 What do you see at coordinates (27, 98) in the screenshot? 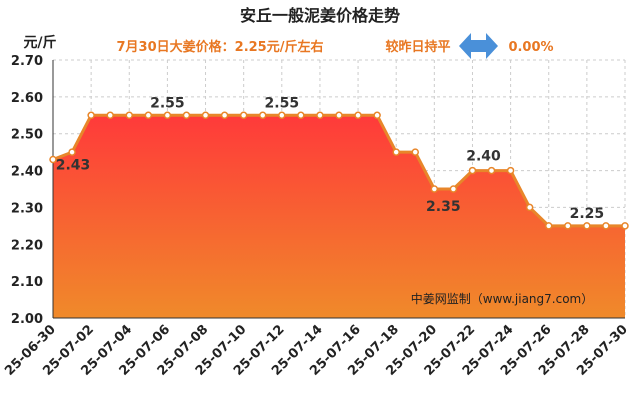
I see `y-tick-label: 2.60` at bounding box center [27, 98].